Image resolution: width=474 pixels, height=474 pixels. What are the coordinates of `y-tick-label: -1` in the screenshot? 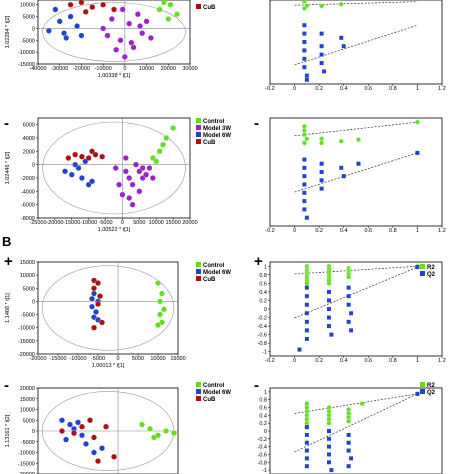 It's located at (264, 353).